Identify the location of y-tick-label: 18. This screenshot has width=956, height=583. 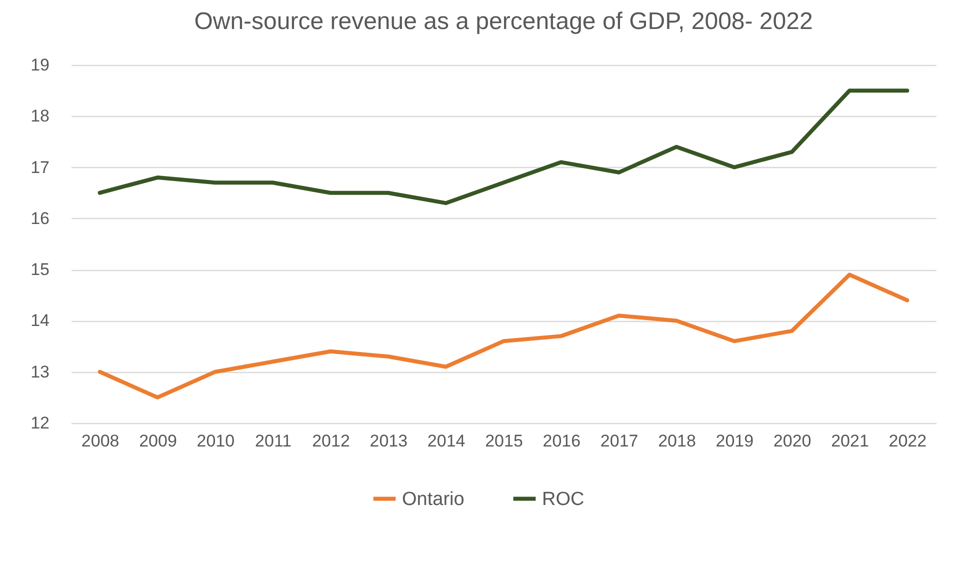
(40, 116).